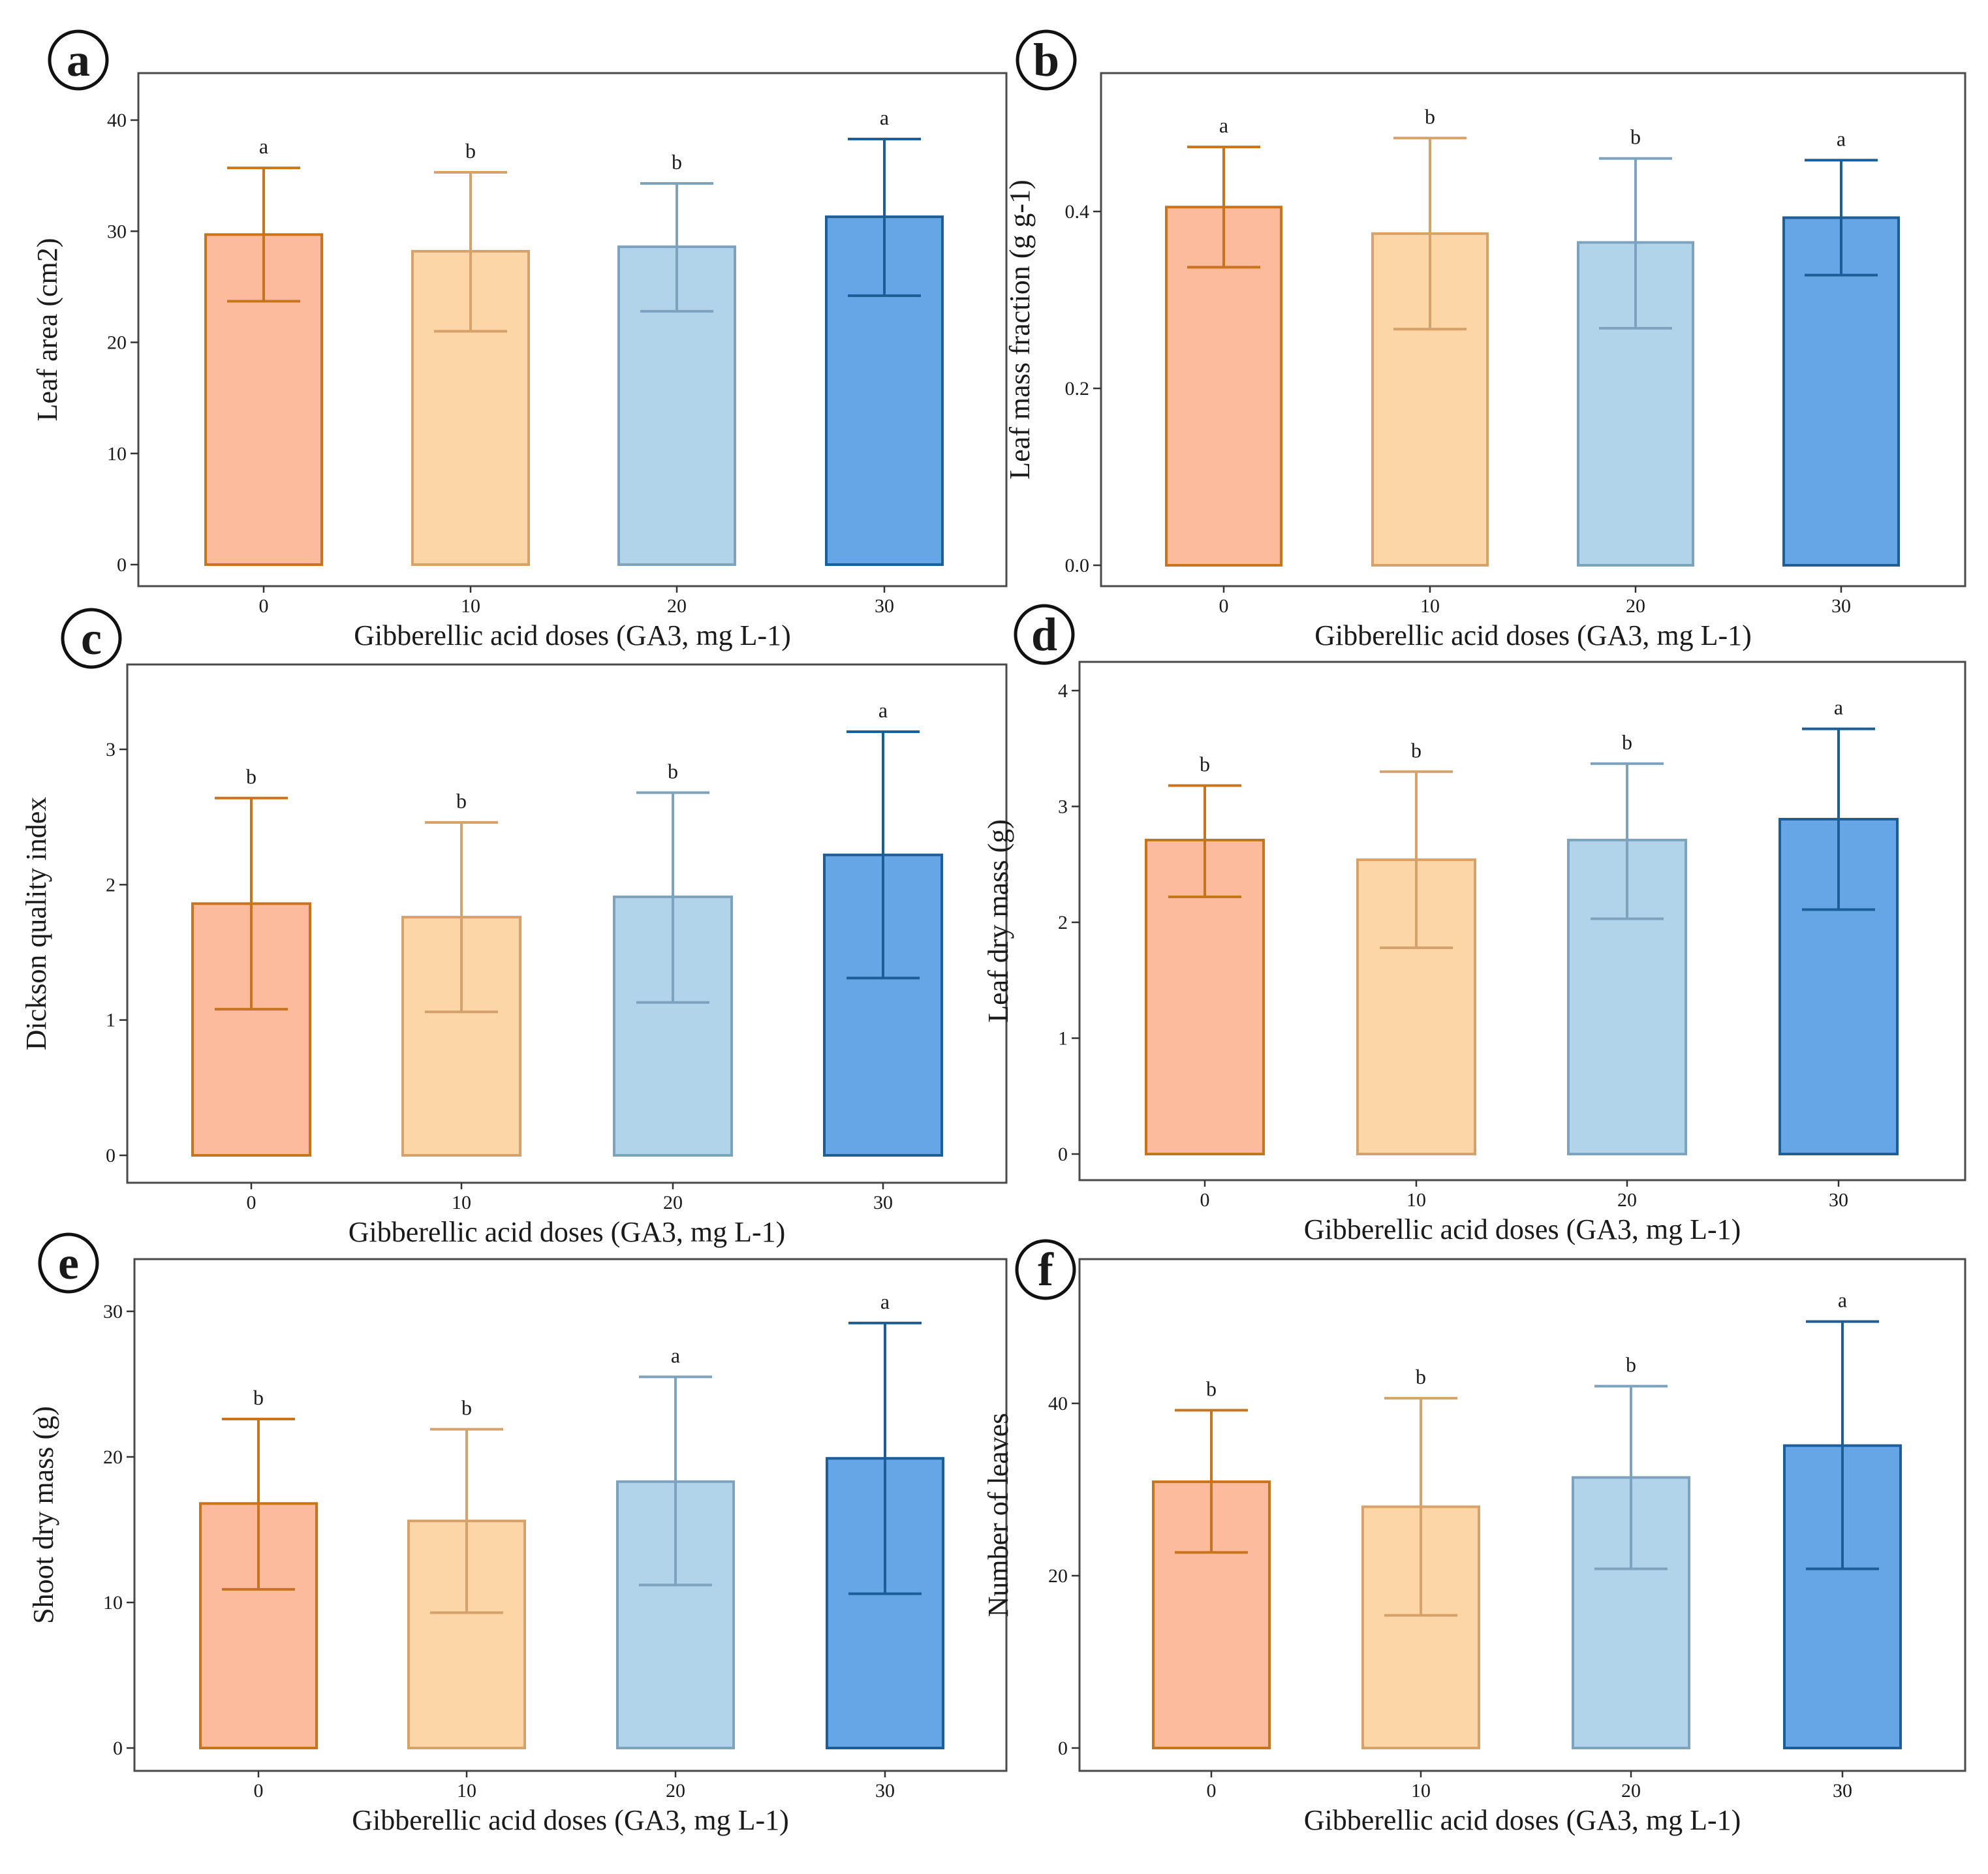 Image resolution: width=1988 pixels, height=1874 pixels. What do you see at coordinates (47, 330) in the screenshot?
I see `y-axis-title: Leaf area (cm2)` at bounding box center [47, 330].